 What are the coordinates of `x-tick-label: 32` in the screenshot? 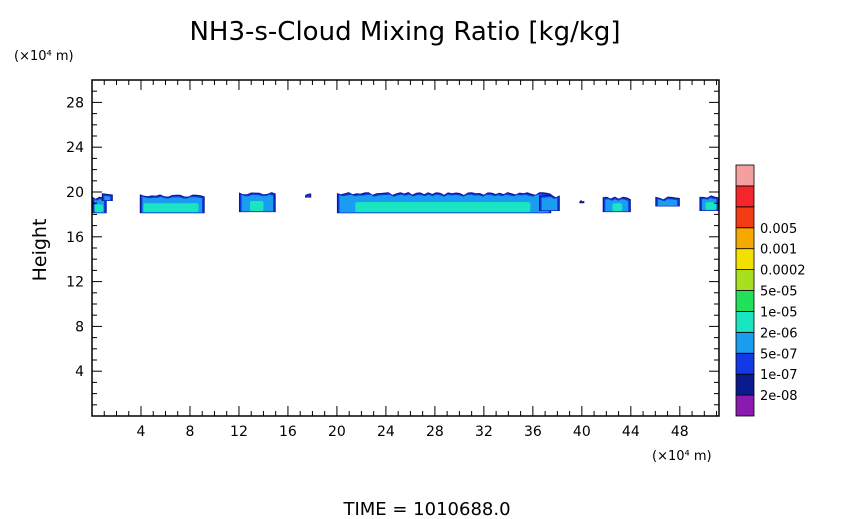 It's located at (484, 432).